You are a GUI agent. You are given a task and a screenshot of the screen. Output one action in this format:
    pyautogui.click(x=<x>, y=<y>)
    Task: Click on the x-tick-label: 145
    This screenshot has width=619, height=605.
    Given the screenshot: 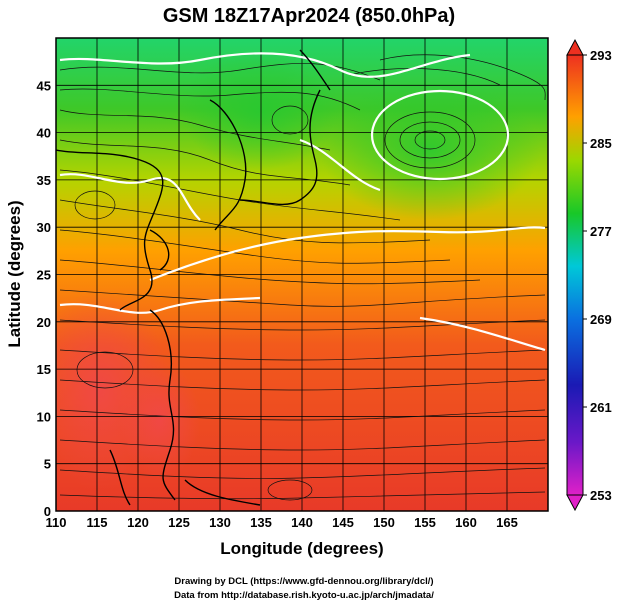 What is the action you would take?
    pyautogui.click(x=343, y=522)
    